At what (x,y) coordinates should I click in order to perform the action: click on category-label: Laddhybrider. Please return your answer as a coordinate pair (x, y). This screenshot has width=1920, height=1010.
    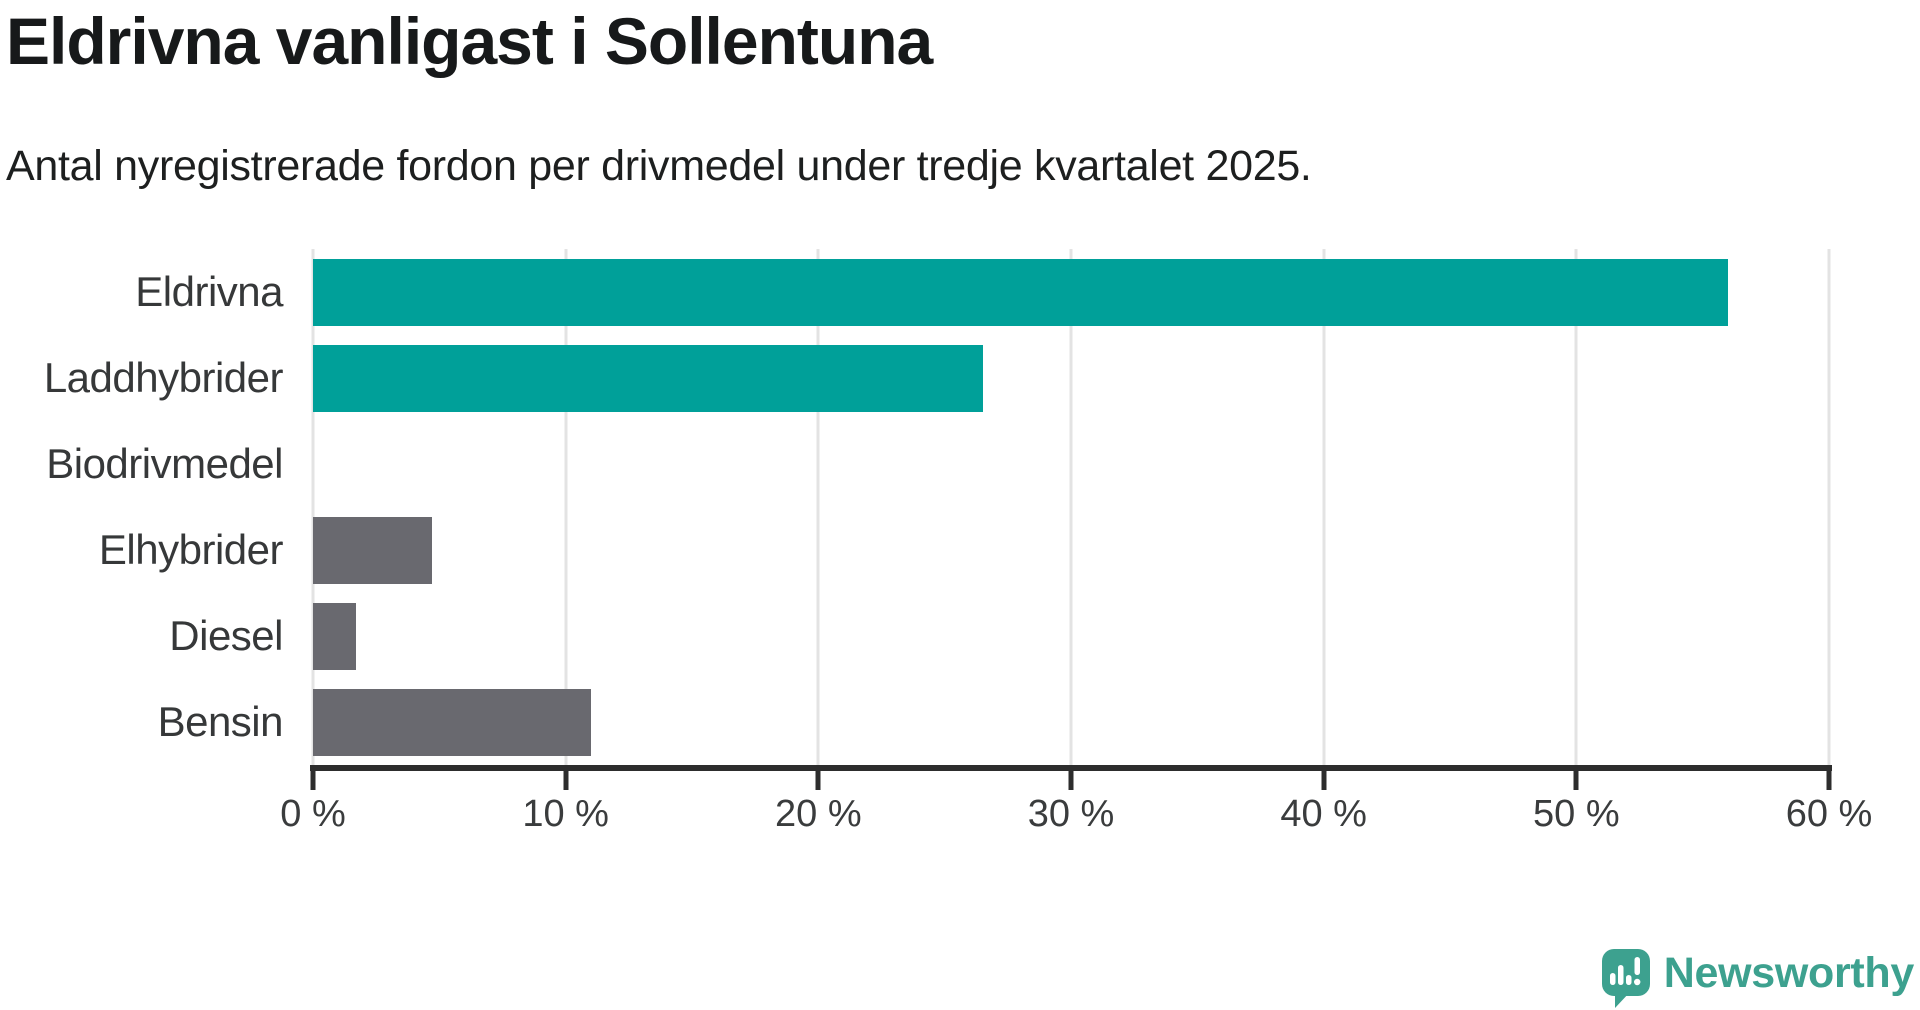
    Looking at the image, I should click on (163, 377).